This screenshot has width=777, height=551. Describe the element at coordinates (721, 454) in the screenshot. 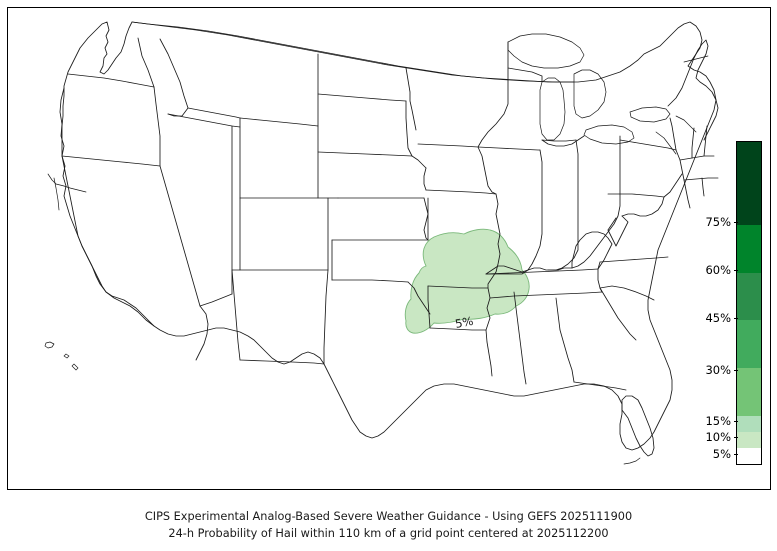

I see `colorbar-tick-label-5: 5%` at that location.